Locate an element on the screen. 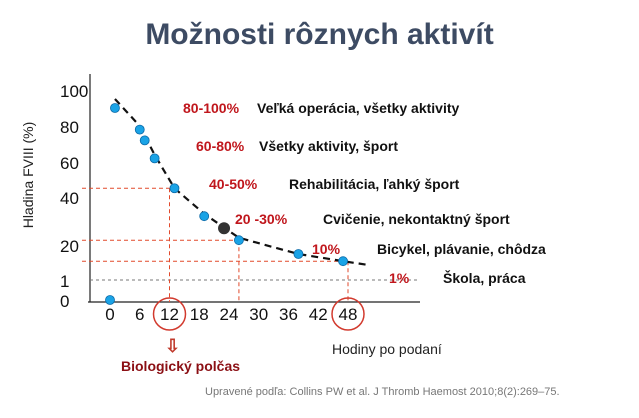 The width and height of the screenshot is (639, 418). y-tick-label: 0 is located at coordinates (64, 301).